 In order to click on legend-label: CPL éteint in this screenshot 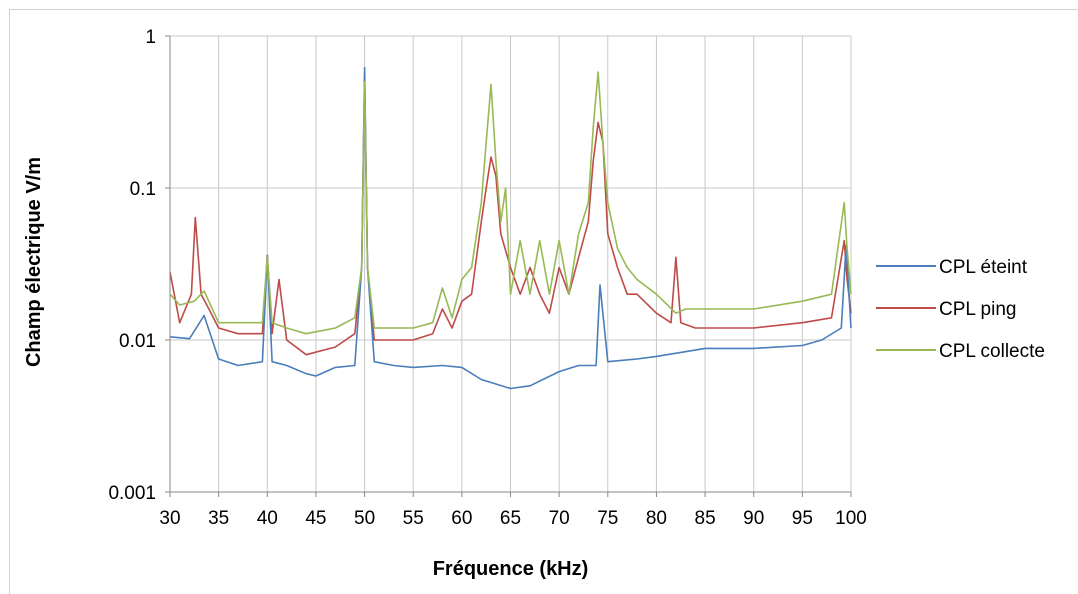, I will do `click(983, 267)`.